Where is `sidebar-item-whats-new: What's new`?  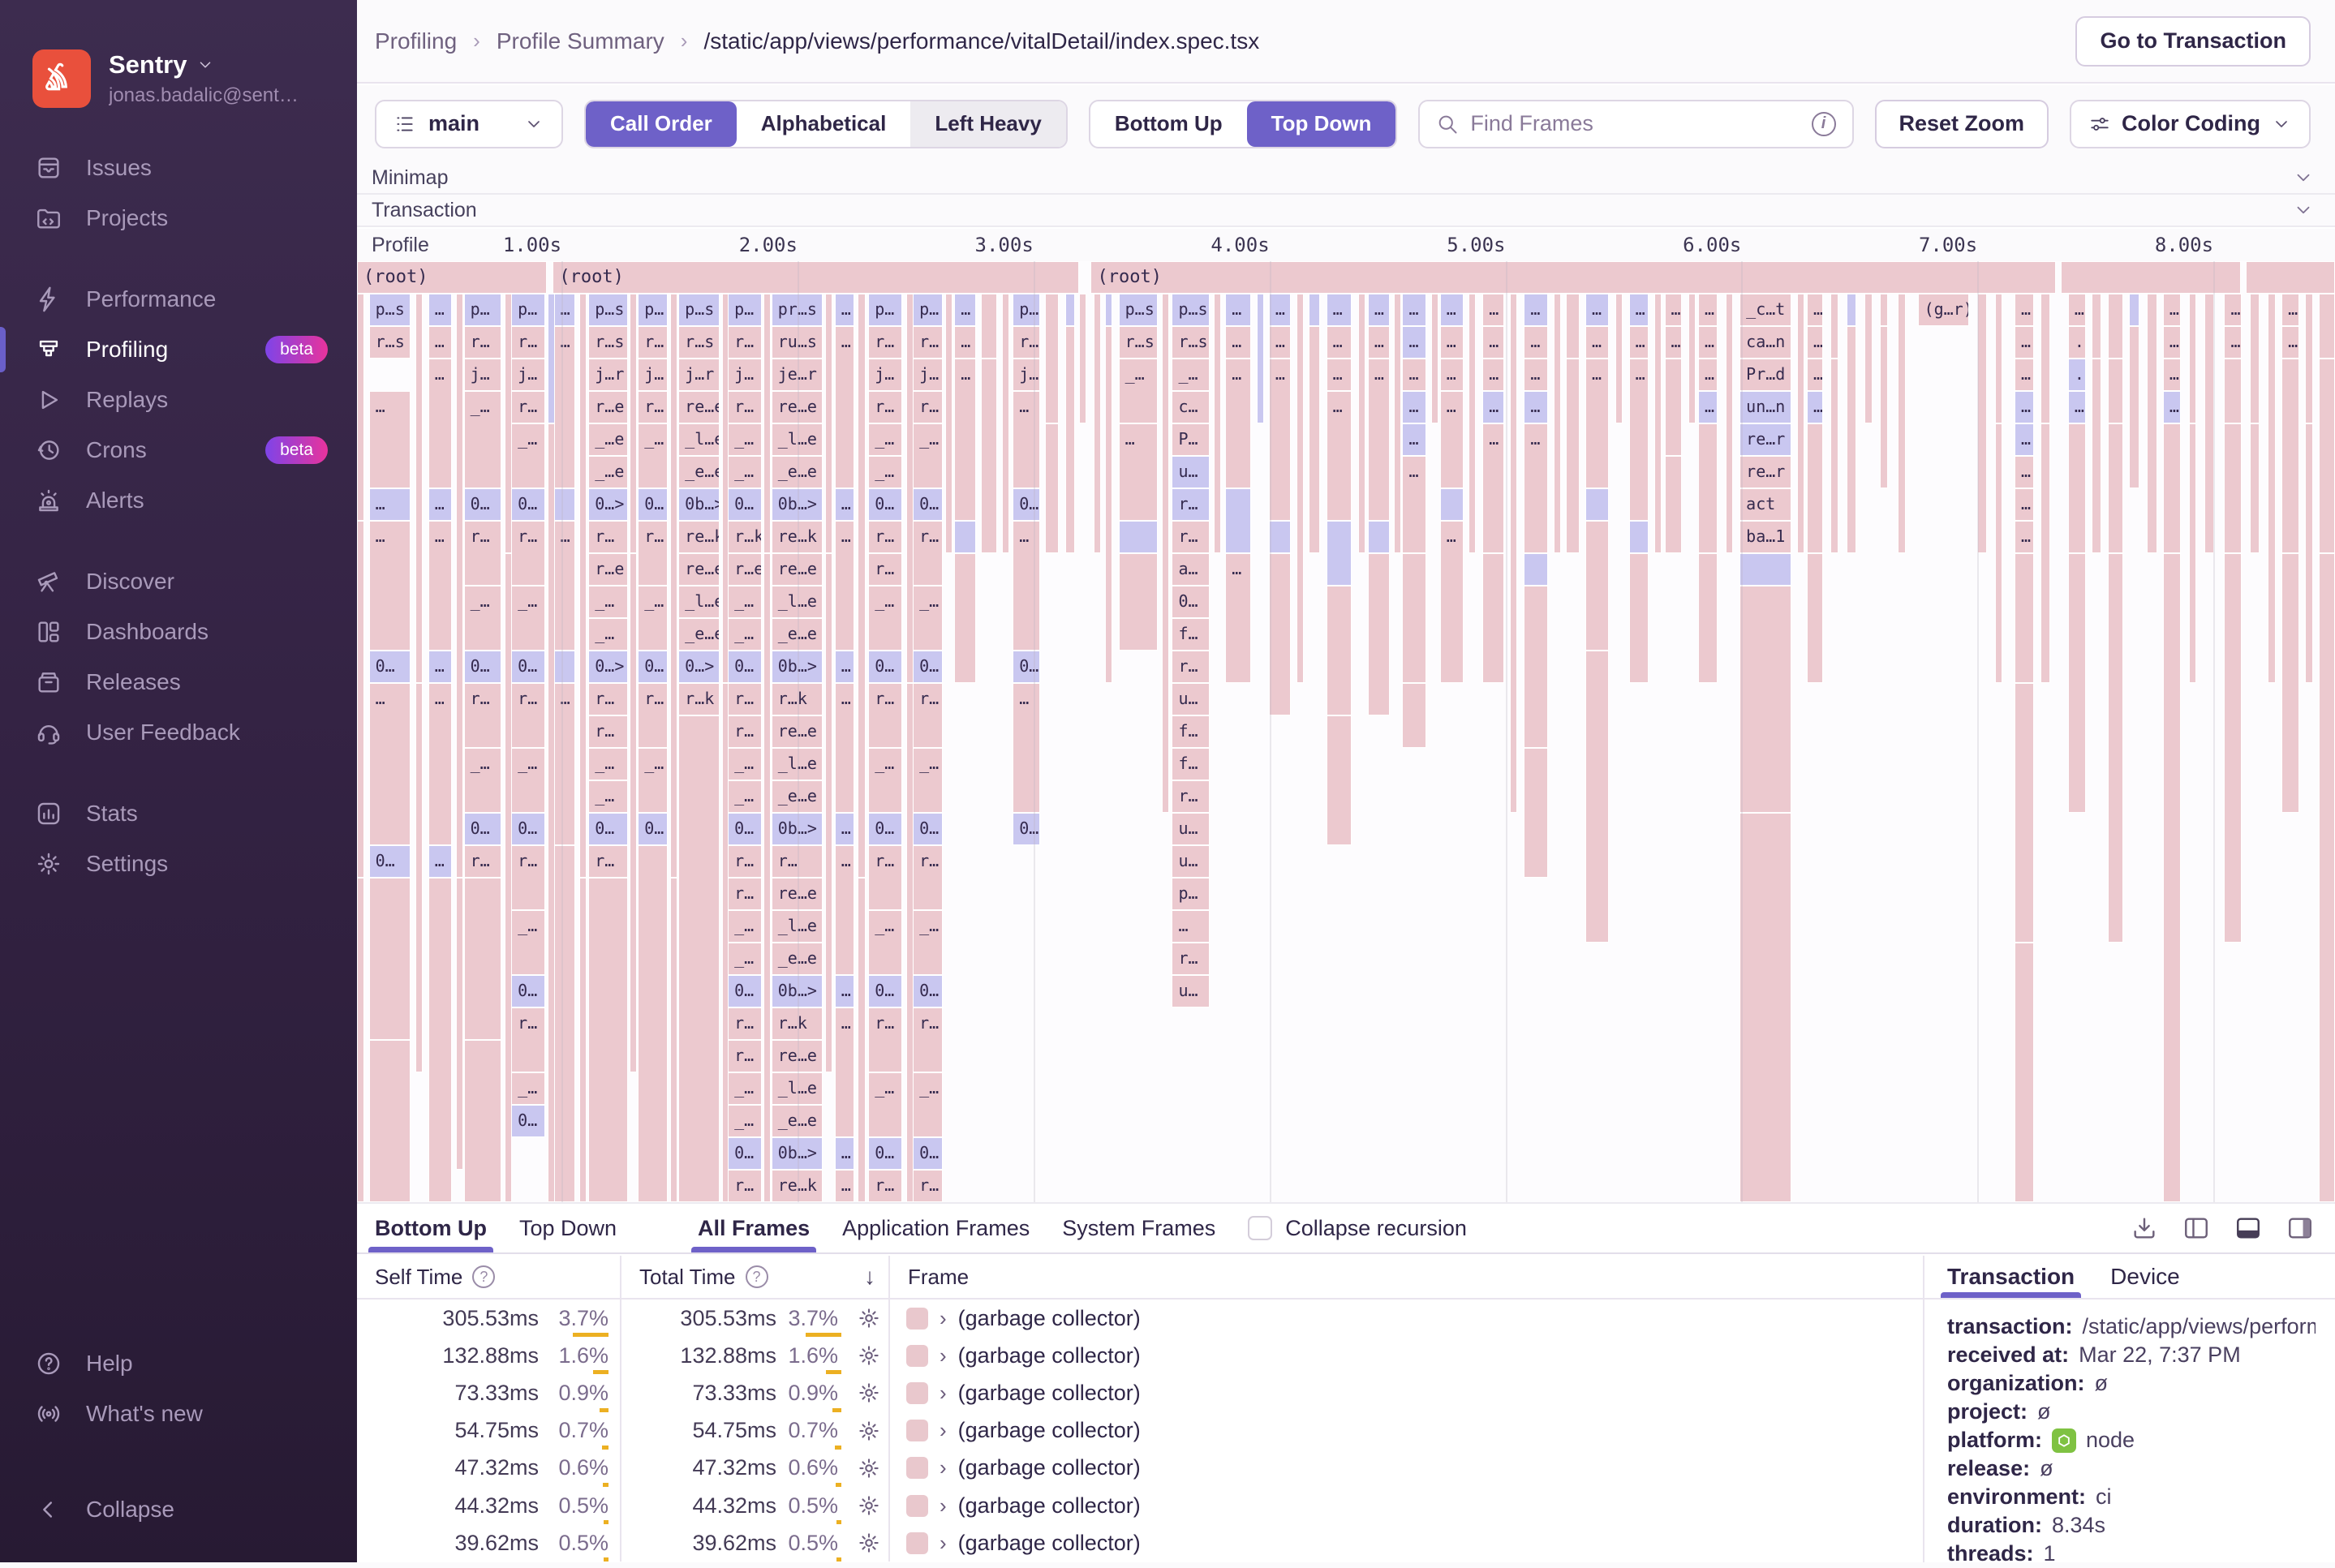 sidebar-item-whats-new: What's new is located at coordinates (178, 1414).